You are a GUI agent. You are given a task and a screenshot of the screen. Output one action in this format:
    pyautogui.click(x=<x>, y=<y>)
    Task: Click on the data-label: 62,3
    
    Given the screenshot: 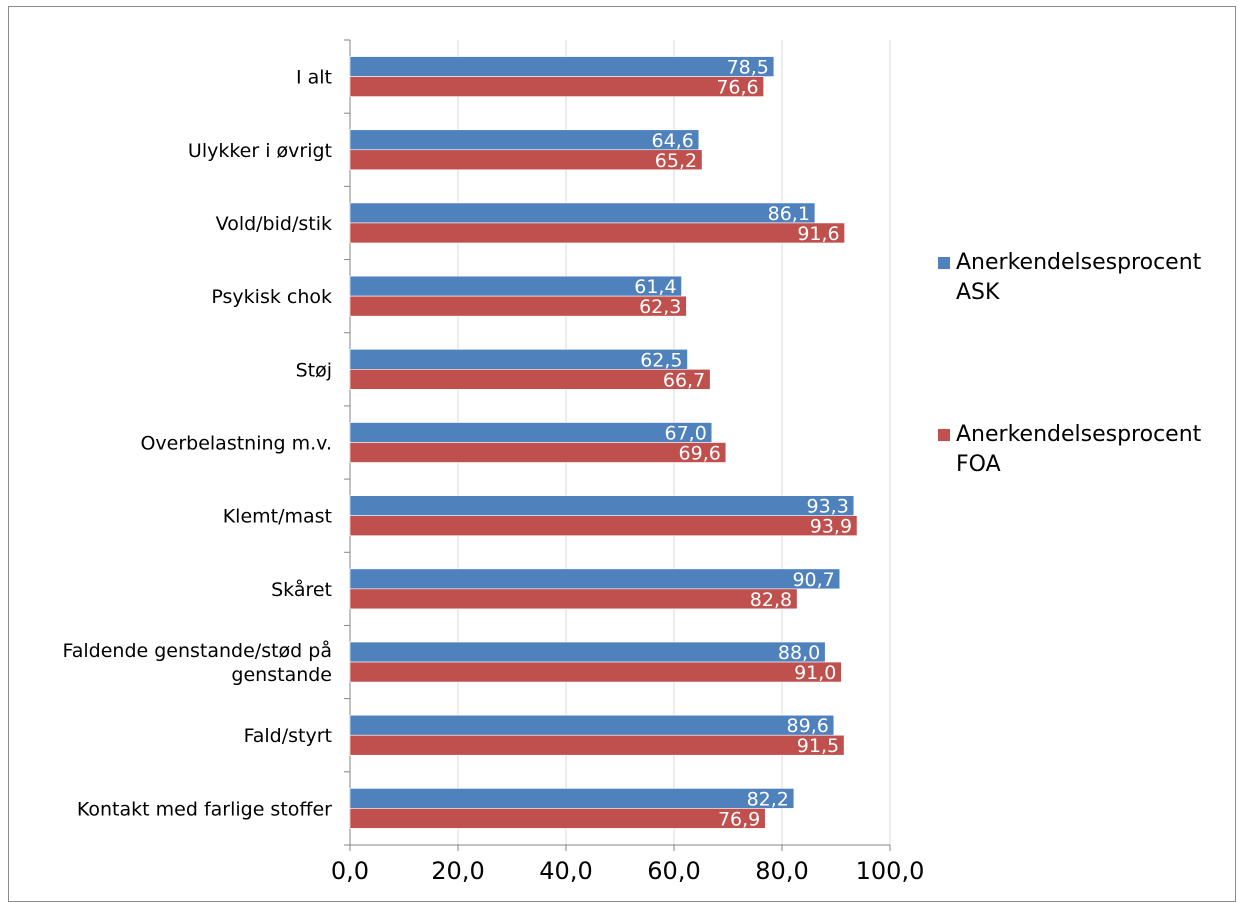 What is the action you would take?
    pyautogui.click(x=660, y=307)
    